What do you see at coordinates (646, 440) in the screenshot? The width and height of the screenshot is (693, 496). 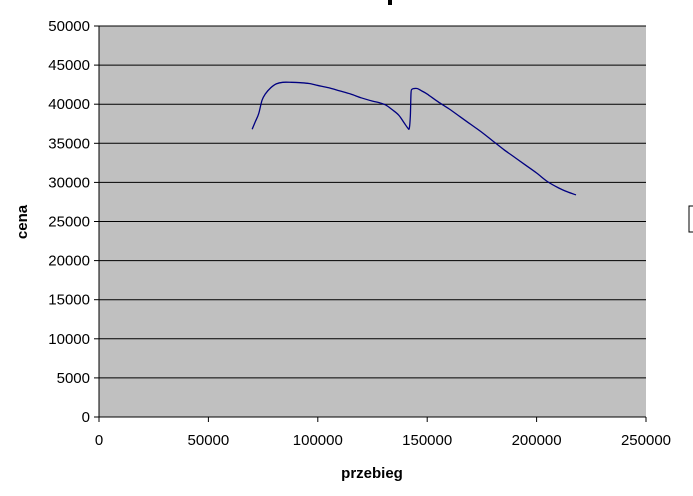 I see `x-tick-label: 250000` at bounding box center [646, 440].